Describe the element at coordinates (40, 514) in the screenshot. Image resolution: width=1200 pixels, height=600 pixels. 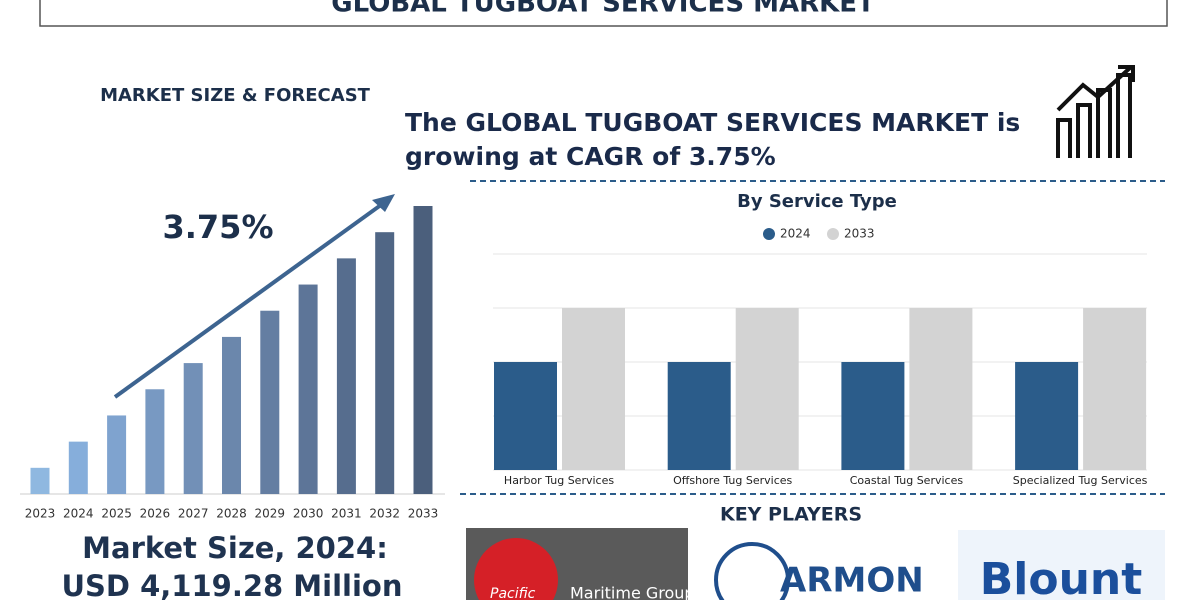
I see `x-tick-label: 2023` at that location.